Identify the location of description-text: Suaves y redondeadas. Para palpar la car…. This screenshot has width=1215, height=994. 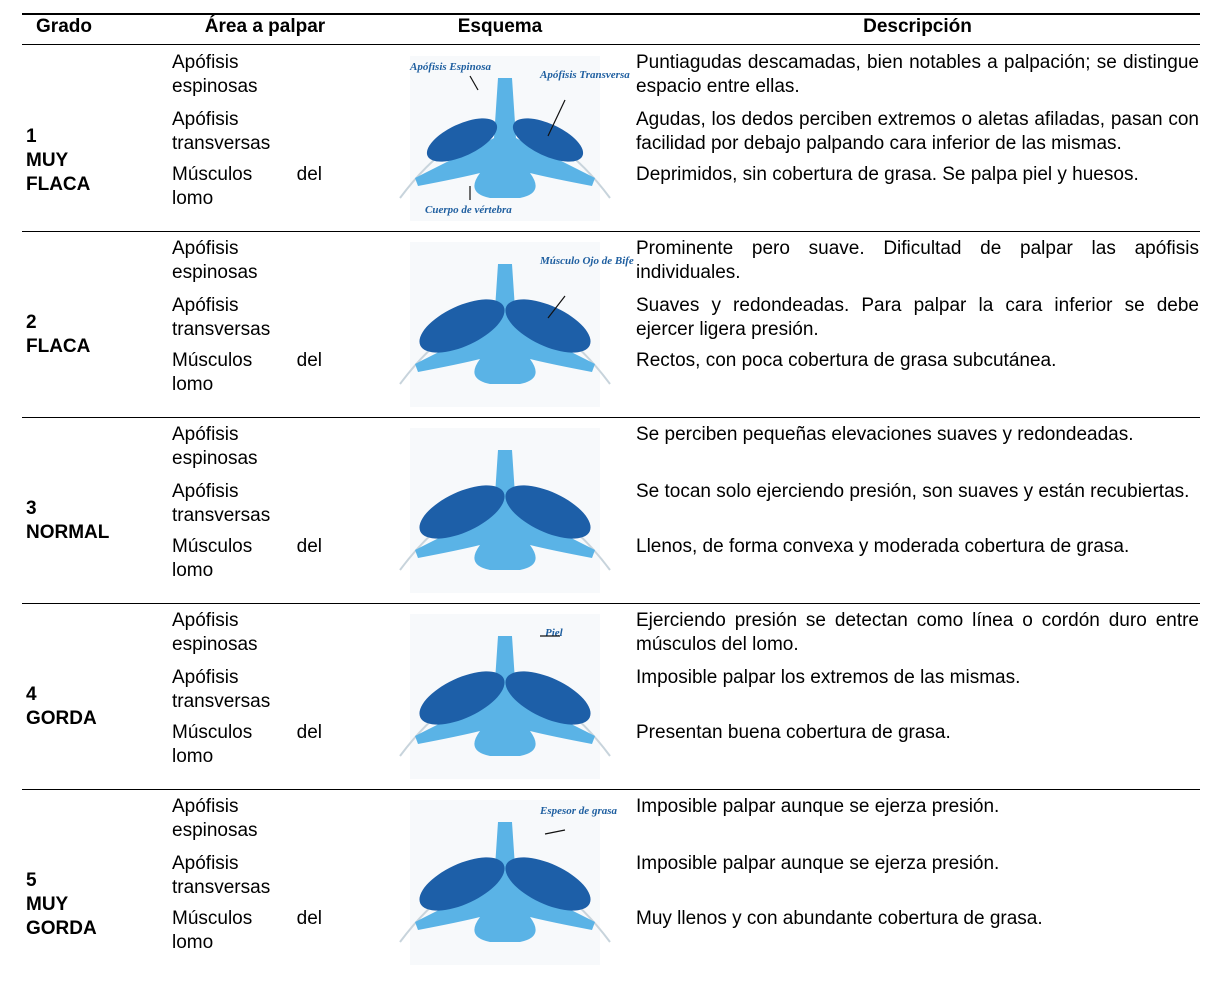
(917, 317).